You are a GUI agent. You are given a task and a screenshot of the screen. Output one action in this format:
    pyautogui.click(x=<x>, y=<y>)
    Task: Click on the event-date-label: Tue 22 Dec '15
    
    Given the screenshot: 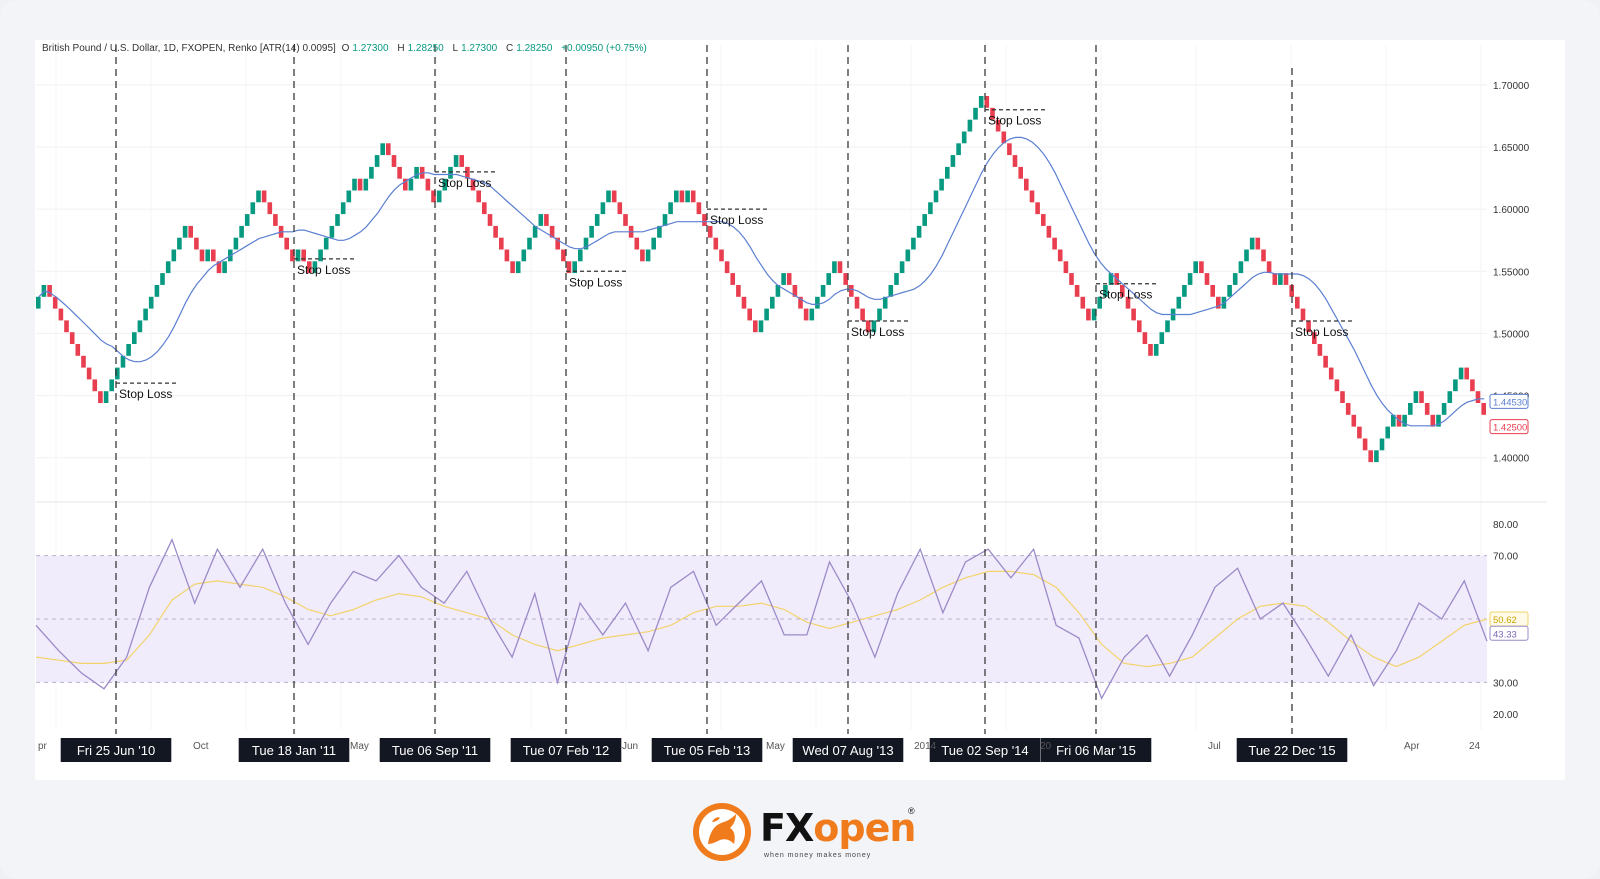 What is the action you would take?
    pyautogui.click(x=1291, y=750)
    